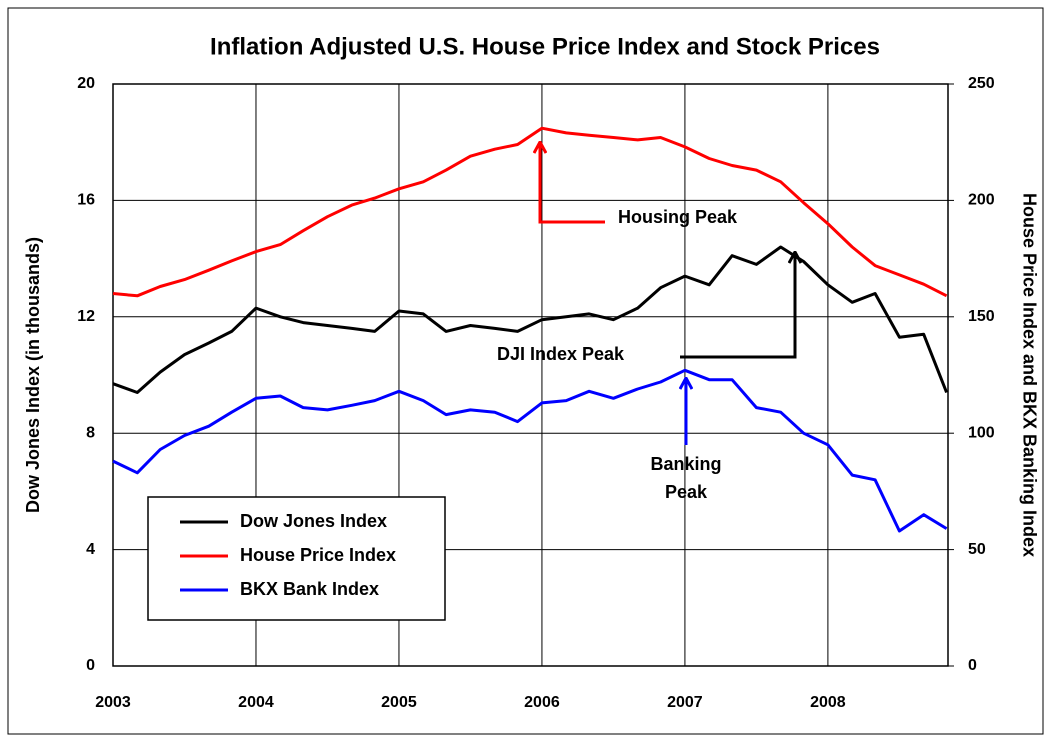 The height and width of the screenshot is (742, 1051). I want to click on annotation: Peak, so click(686, 492).